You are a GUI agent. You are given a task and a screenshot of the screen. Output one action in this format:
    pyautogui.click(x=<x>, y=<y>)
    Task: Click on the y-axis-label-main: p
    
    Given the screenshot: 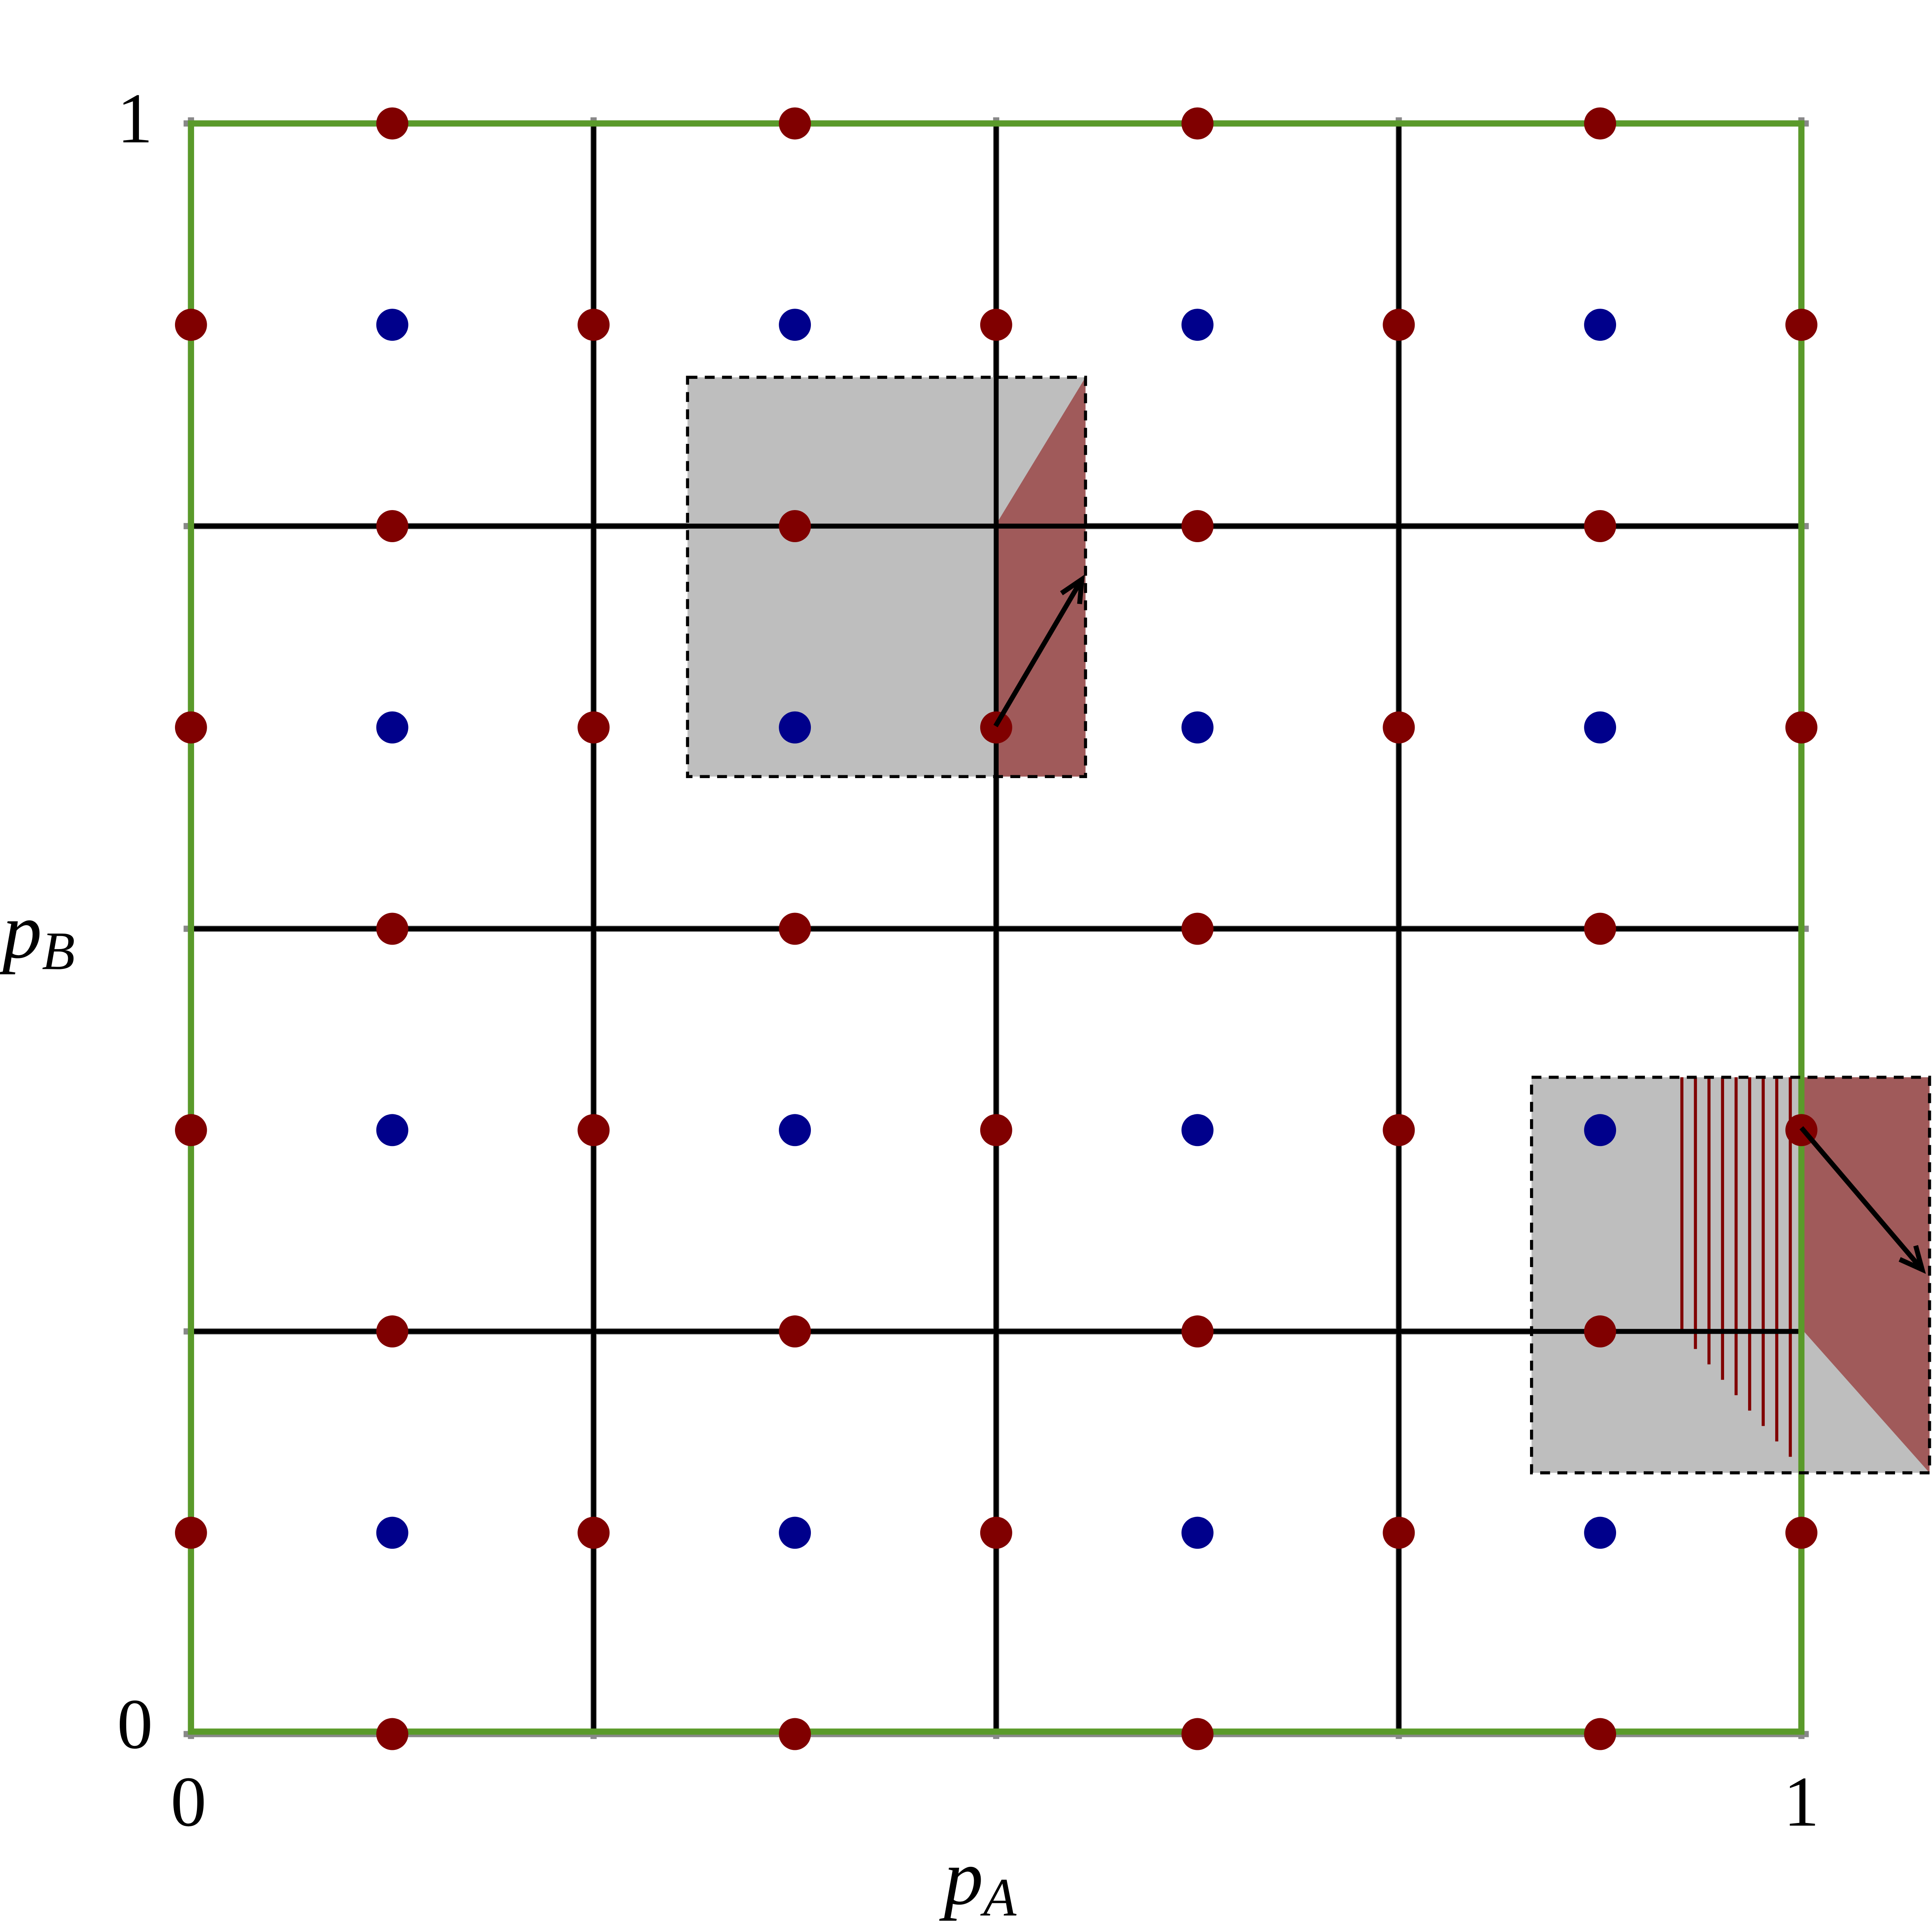 What is the action you would take?
    pyautogui.click(x=21, y=931)
    